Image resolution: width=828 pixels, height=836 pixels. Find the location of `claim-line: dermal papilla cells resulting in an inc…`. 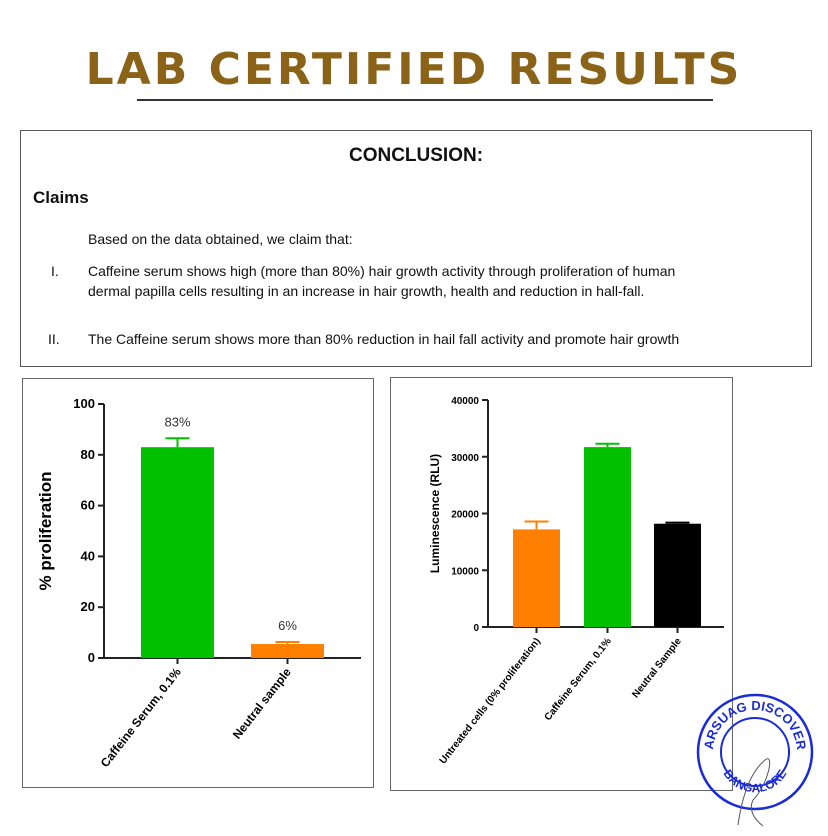

claim-line: dermal papilla cells resulting in an inc… is located at coordinates (366, 291).